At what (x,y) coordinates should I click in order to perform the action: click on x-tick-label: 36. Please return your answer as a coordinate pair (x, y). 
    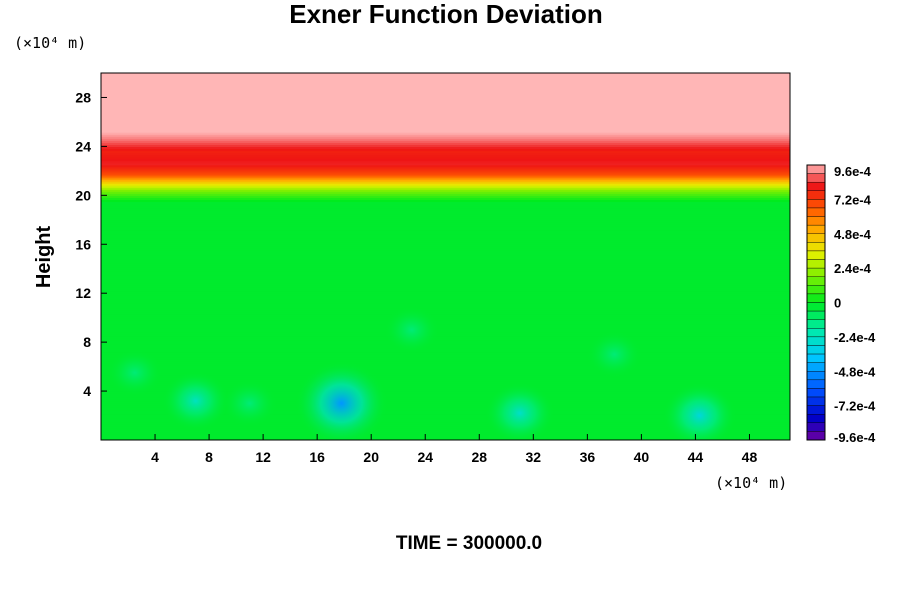
    Looking at the image, I should click on (588, 457).